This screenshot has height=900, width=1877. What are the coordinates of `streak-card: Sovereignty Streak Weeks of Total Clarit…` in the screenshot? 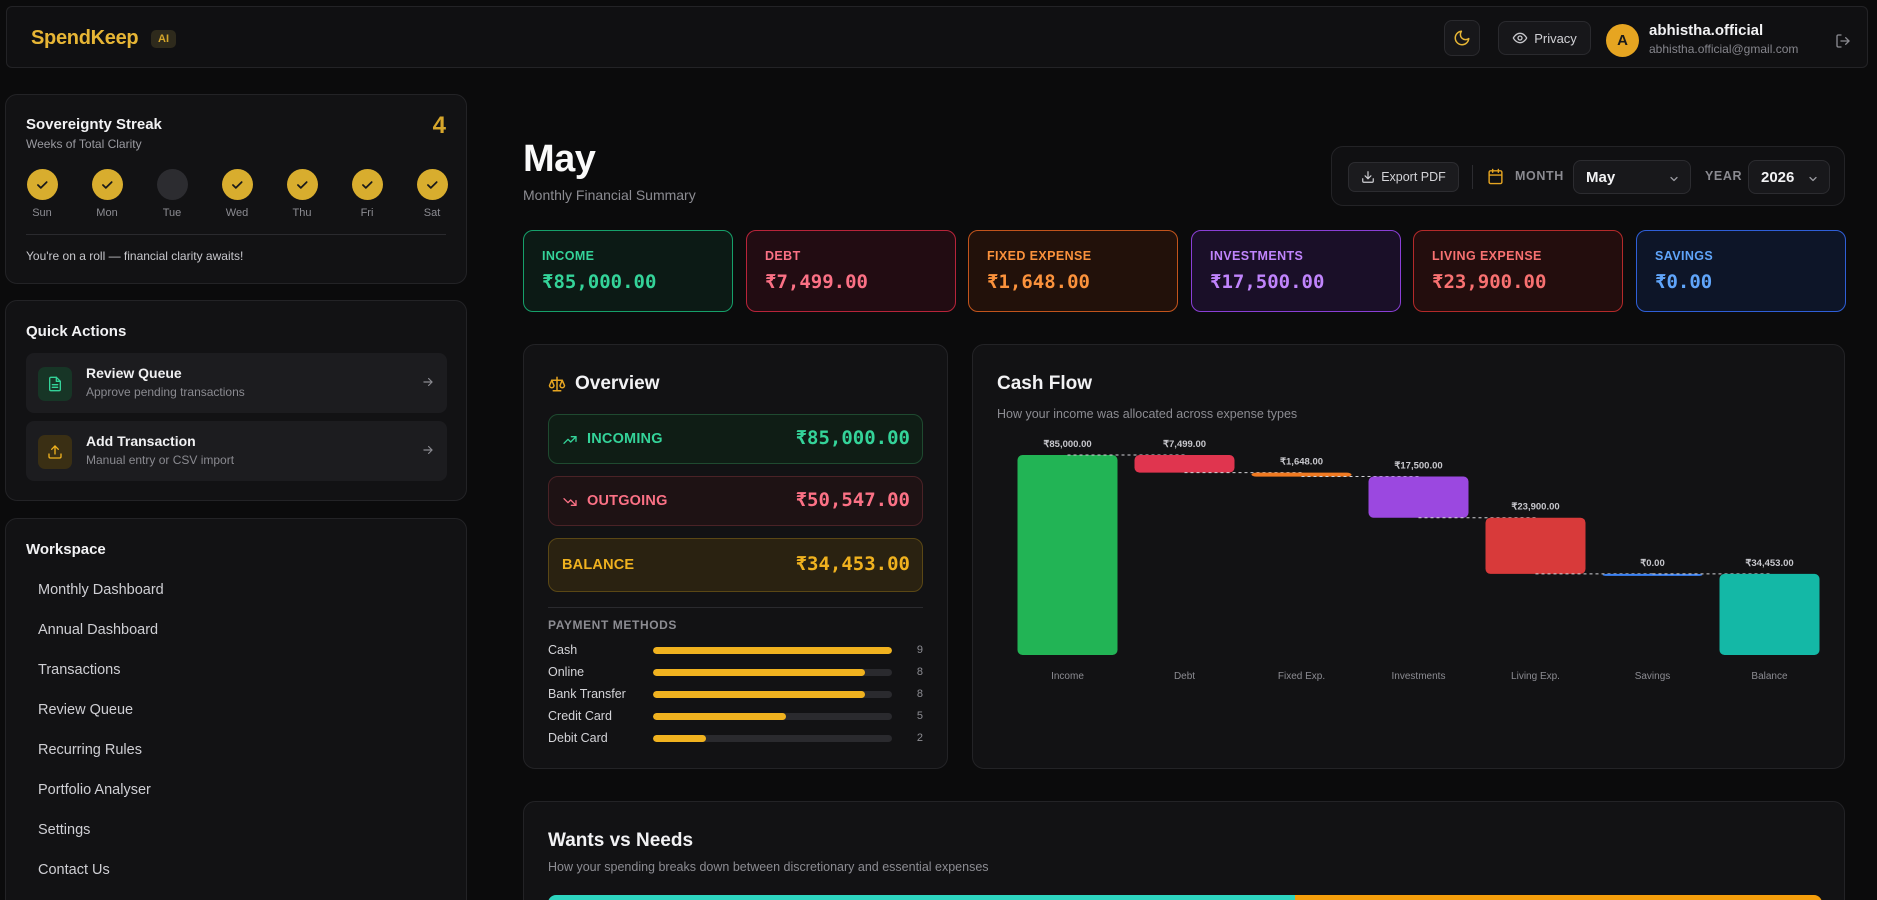 It's located at (236, 189).